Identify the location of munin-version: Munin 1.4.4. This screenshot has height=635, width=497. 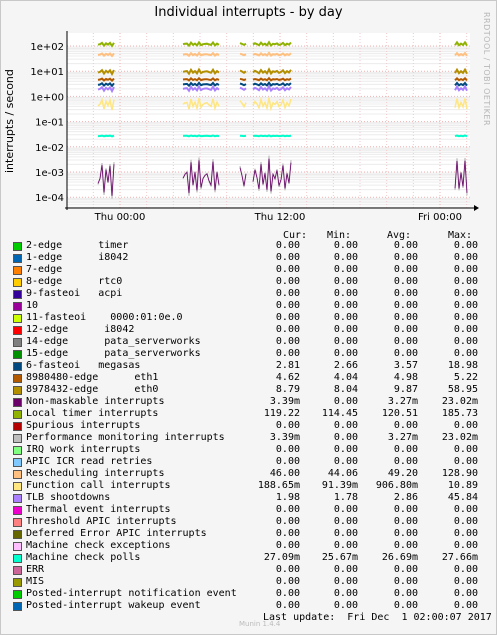
(260, 624).